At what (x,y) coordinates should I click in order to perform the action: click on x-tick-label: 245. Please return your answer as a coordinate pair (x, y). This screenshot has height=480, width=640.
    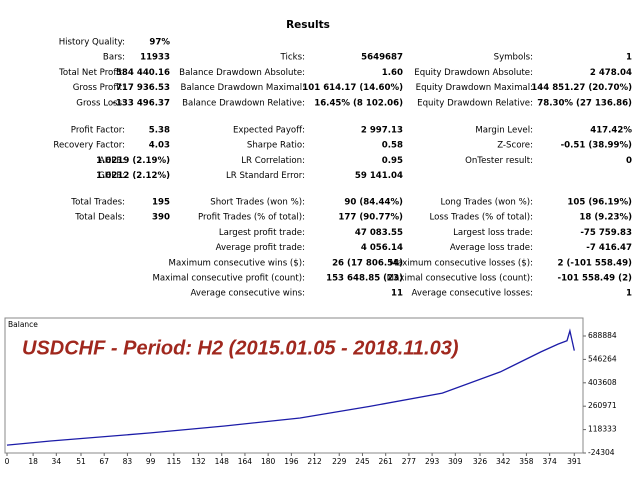
    Looking at the image, I should click on (362, 461).